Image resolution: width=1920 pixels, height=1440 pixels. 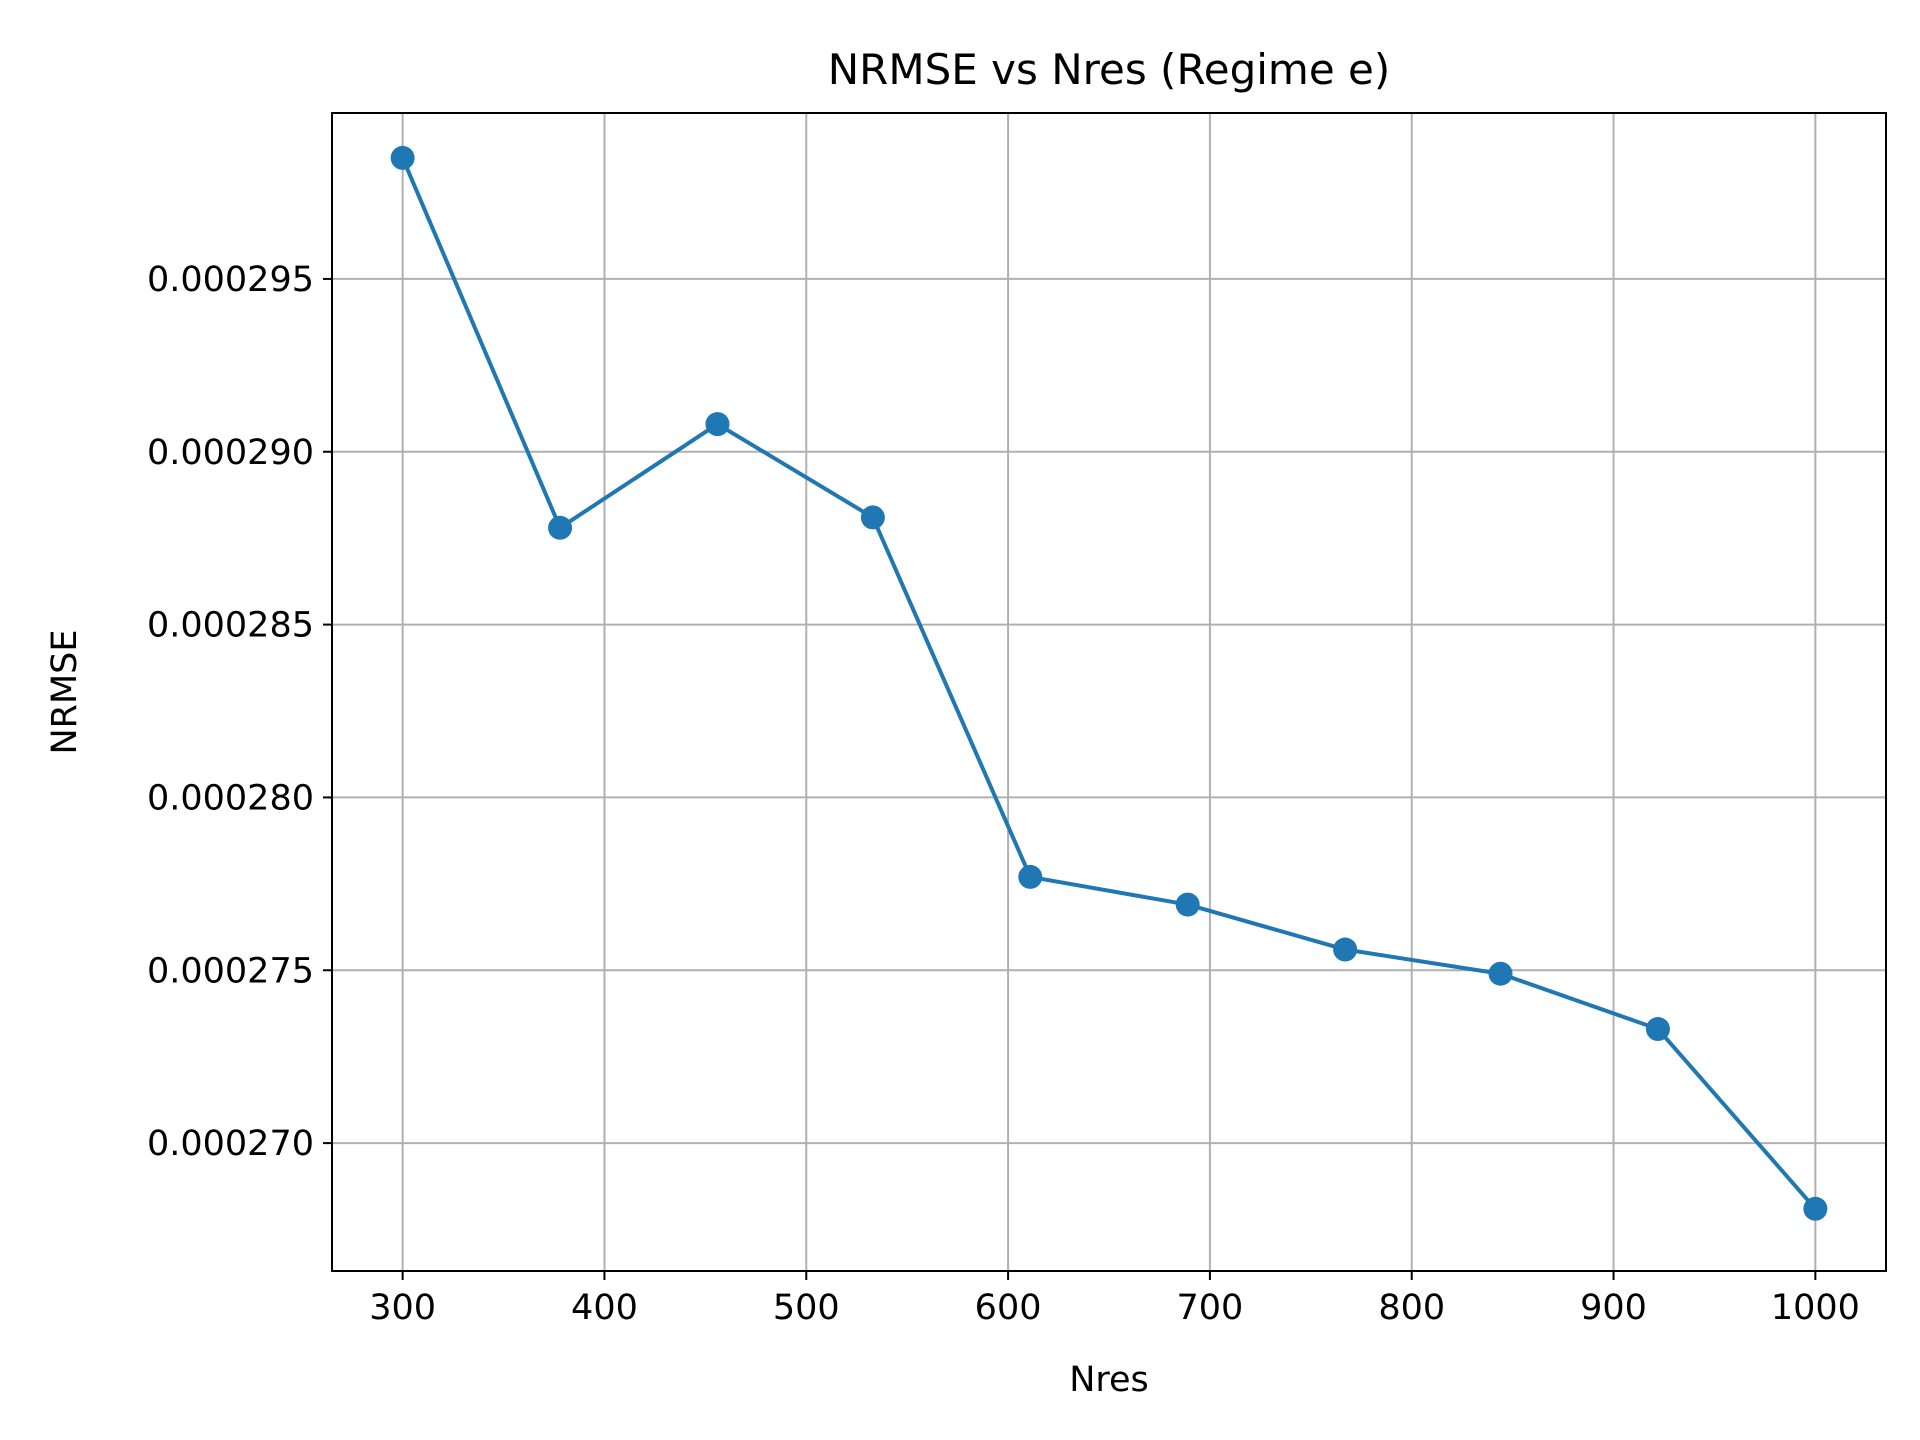 What do you see at coordinates (604, 1308) in the screenshot?
I see `x-tick-label: 400` at bounding box center [604, 1308].